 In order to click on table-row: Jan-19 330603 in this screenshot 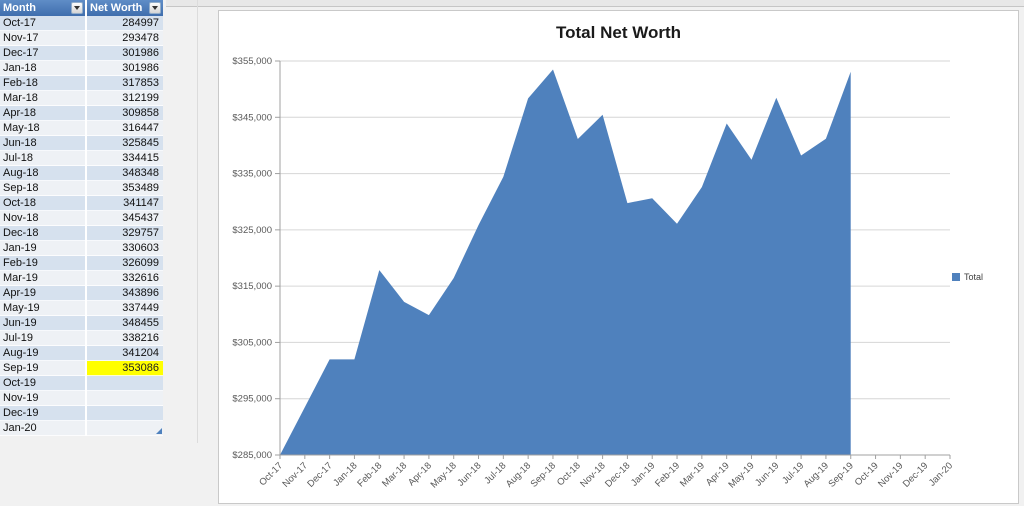, I will do `click(81, 248)`.